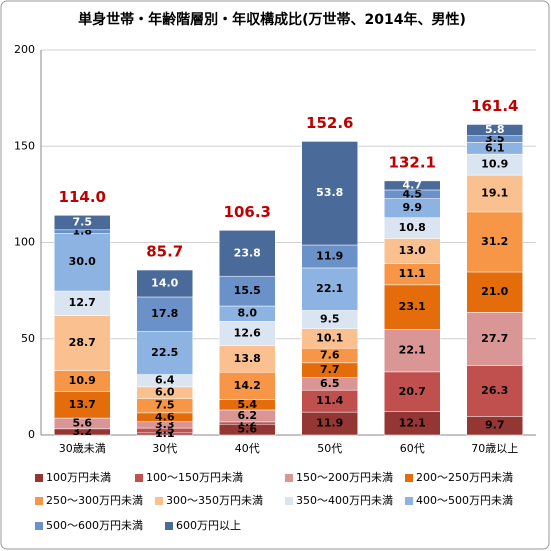 The image size is (551, 551). I want to click on data-label: 4.5, so click(413, 193).